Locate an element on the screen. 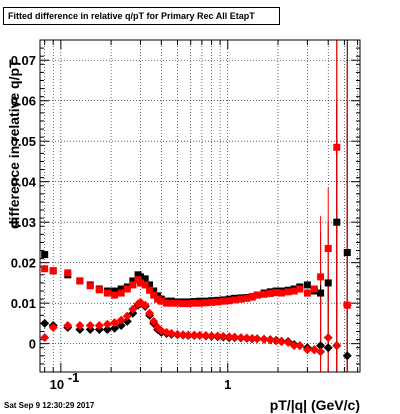 The image size is (400, 414). y-tick-label: 0.03 is located at coordinates (23, 222).